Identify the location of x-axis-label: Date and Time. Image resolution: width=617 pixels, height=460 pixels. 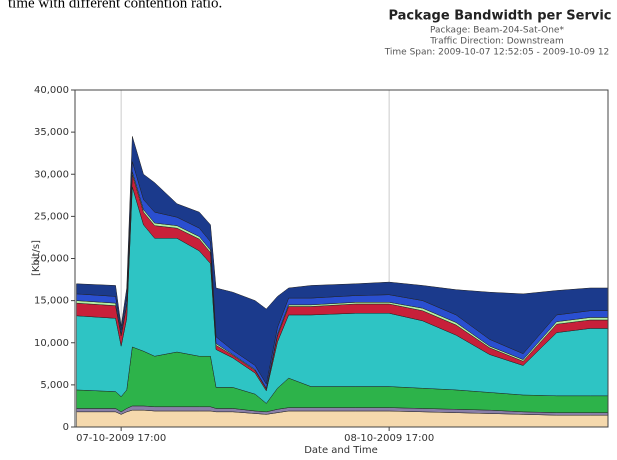
(341, 450).